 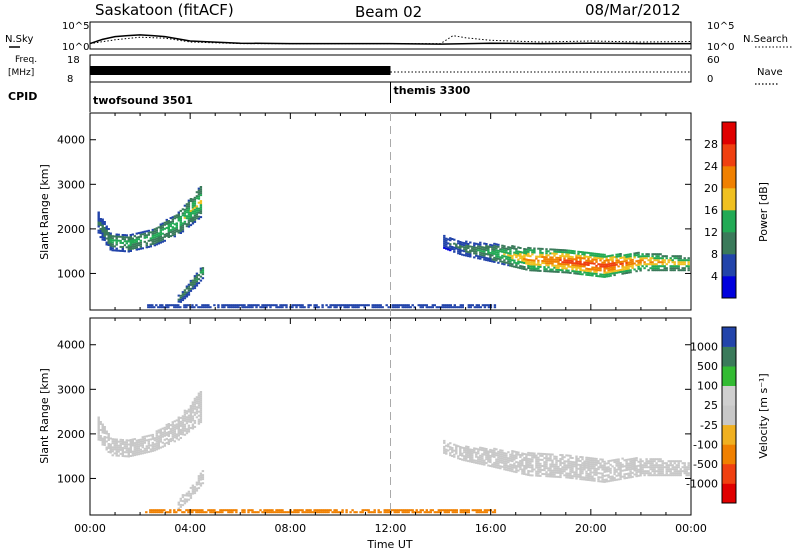 I want to click on colorbar-tick-label: 8, so click(x=714, y=254).